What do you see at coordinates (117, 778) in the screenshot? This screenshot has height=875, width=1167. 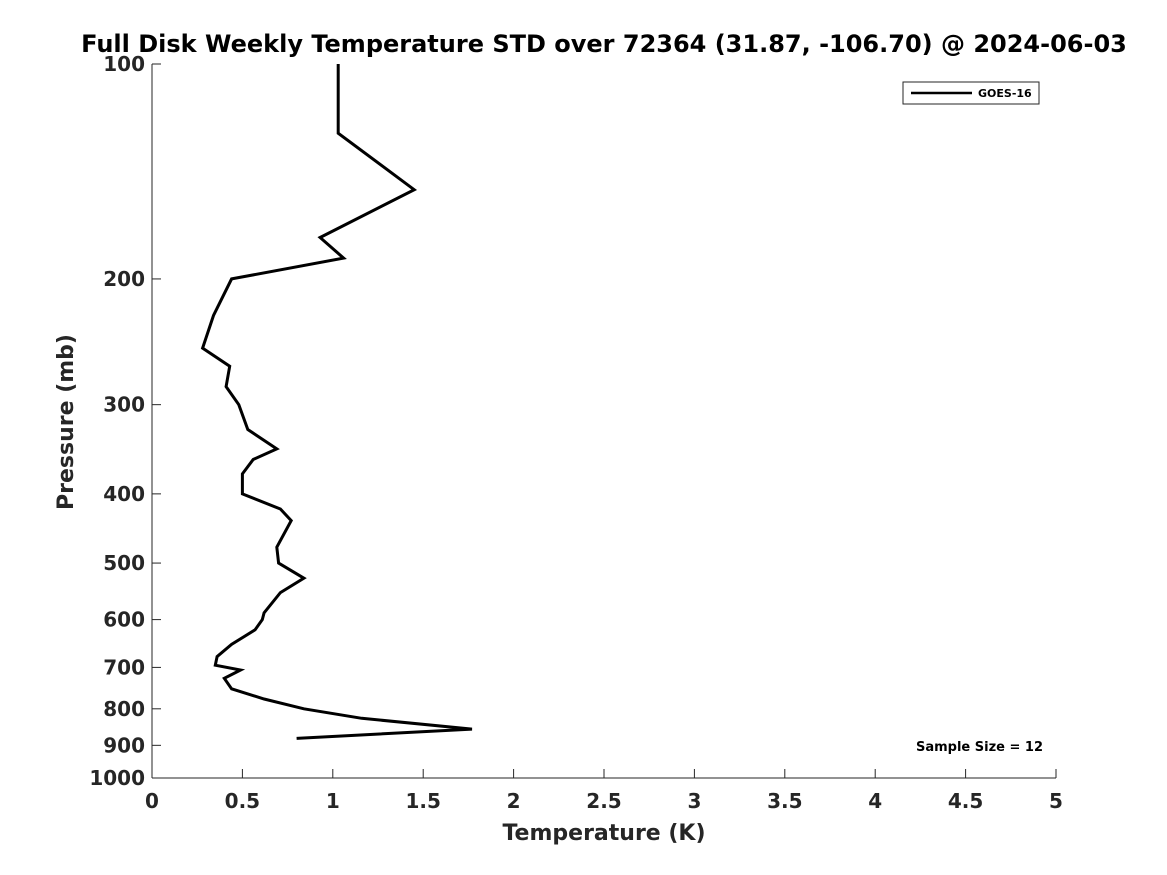 I see `y-tick-label: 1000` at bounding box center [117, 778].